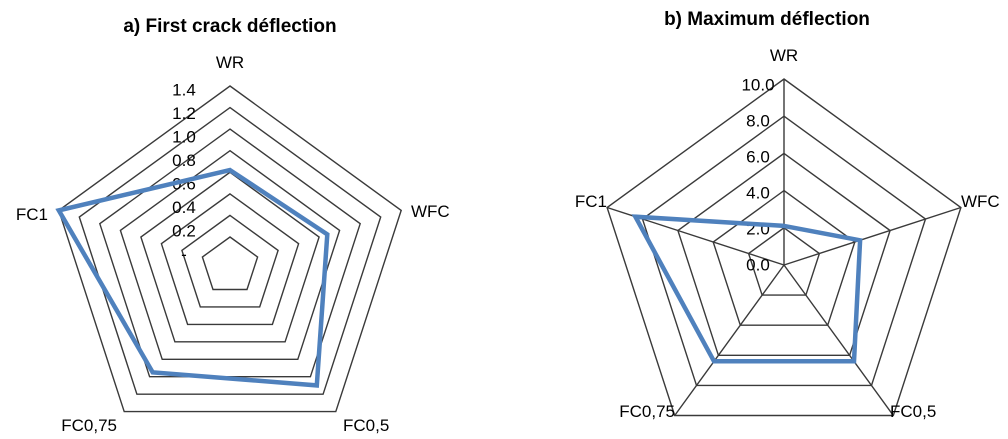 Image resolution: width=1008 pixels, height=439 pixels. I want to click on radial-tick-label: 6.0, so click(758, 156).